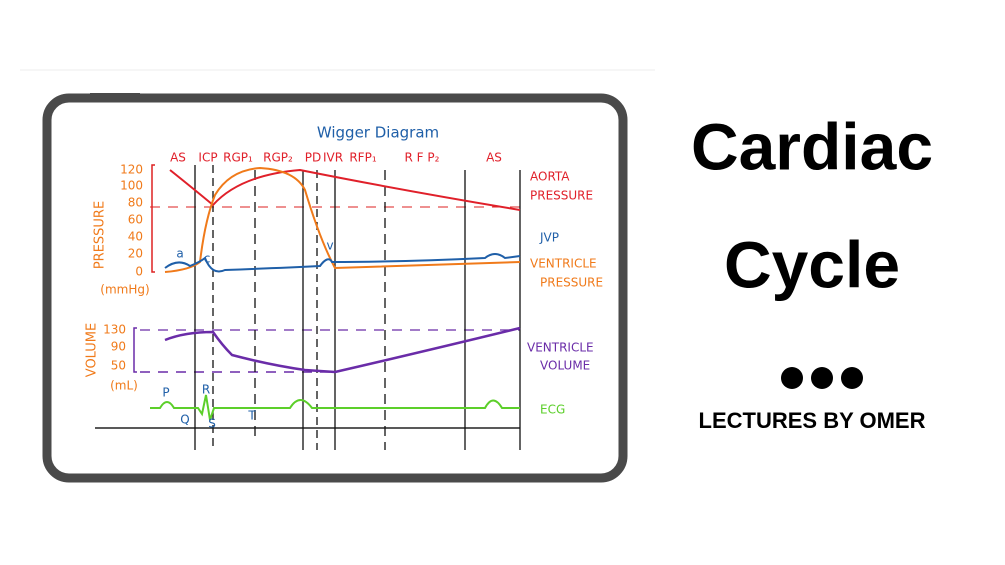  Describe the element at coordinates (100, 235) in the screenshot. I see `axis-label: PRESSURE` at that location.